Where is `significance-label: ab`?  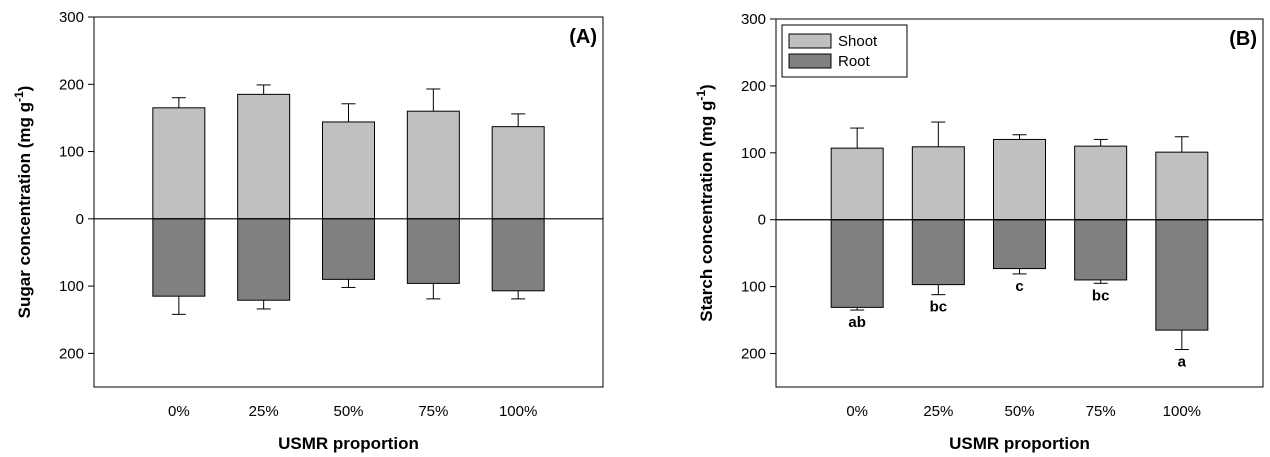 significance-label: ab is located at coordinates (857, 322).